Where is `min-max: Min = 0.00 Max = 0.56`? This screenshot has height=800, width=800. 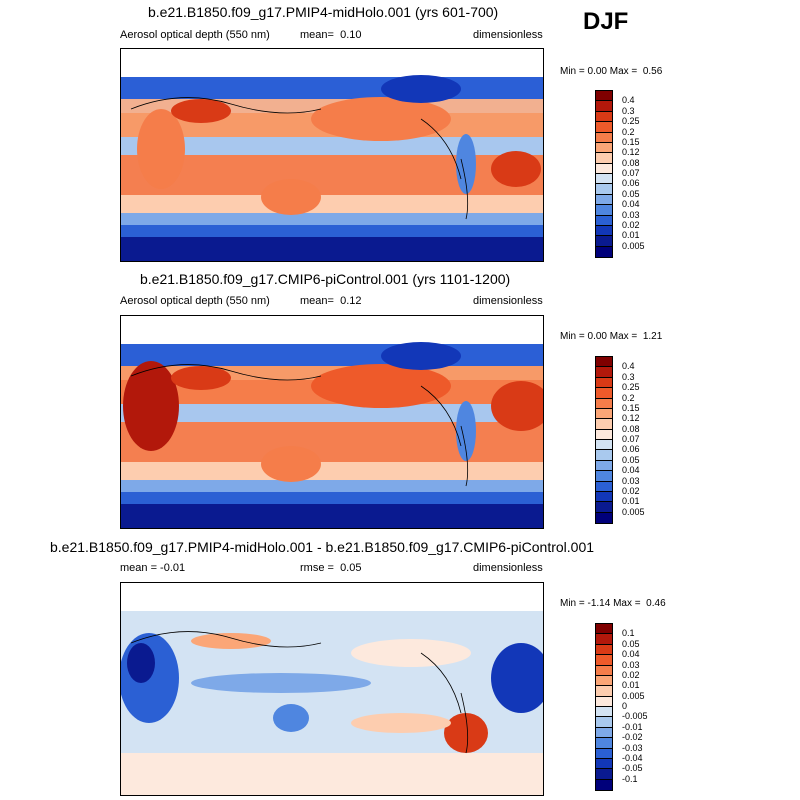 min-max: Min = 0.00 Max = 0.56 is located at coordinates (611, 71).